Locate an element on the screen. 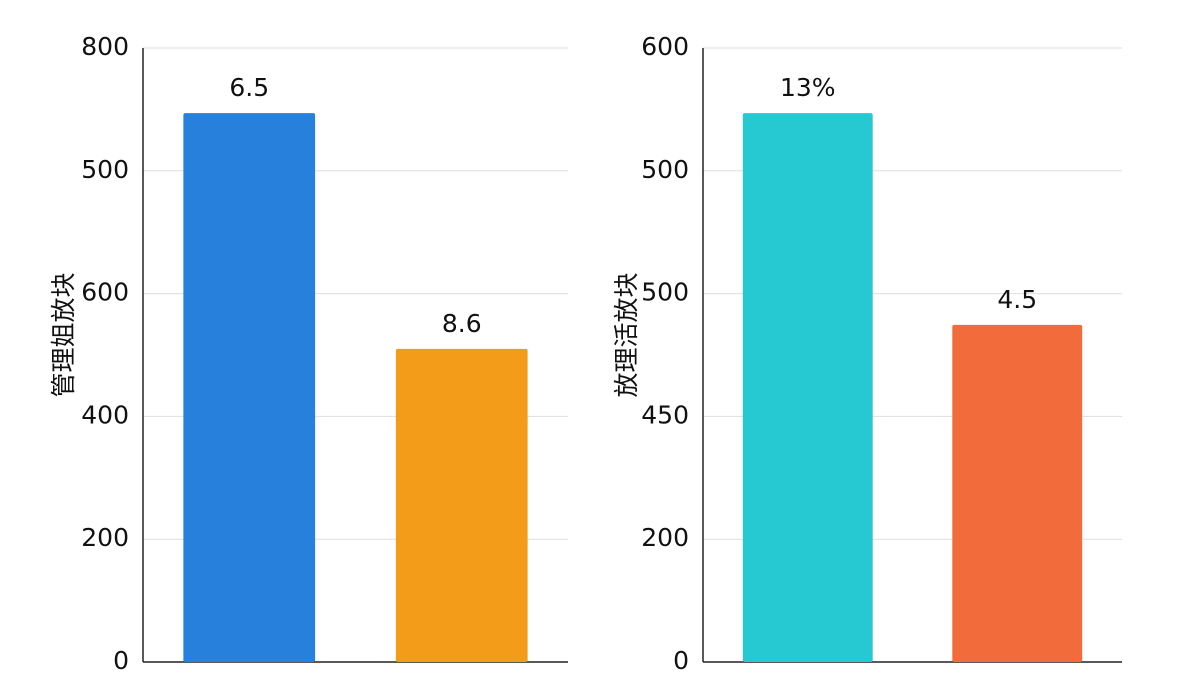  y-axis-label: 放理活放块 is located at coordinates (626, 334).